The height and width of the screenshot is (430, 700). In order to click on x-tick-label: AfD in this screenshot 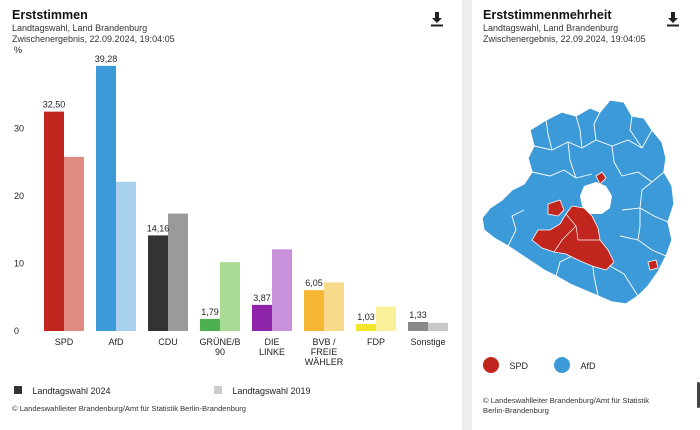, I will do `click(116, 342)`.